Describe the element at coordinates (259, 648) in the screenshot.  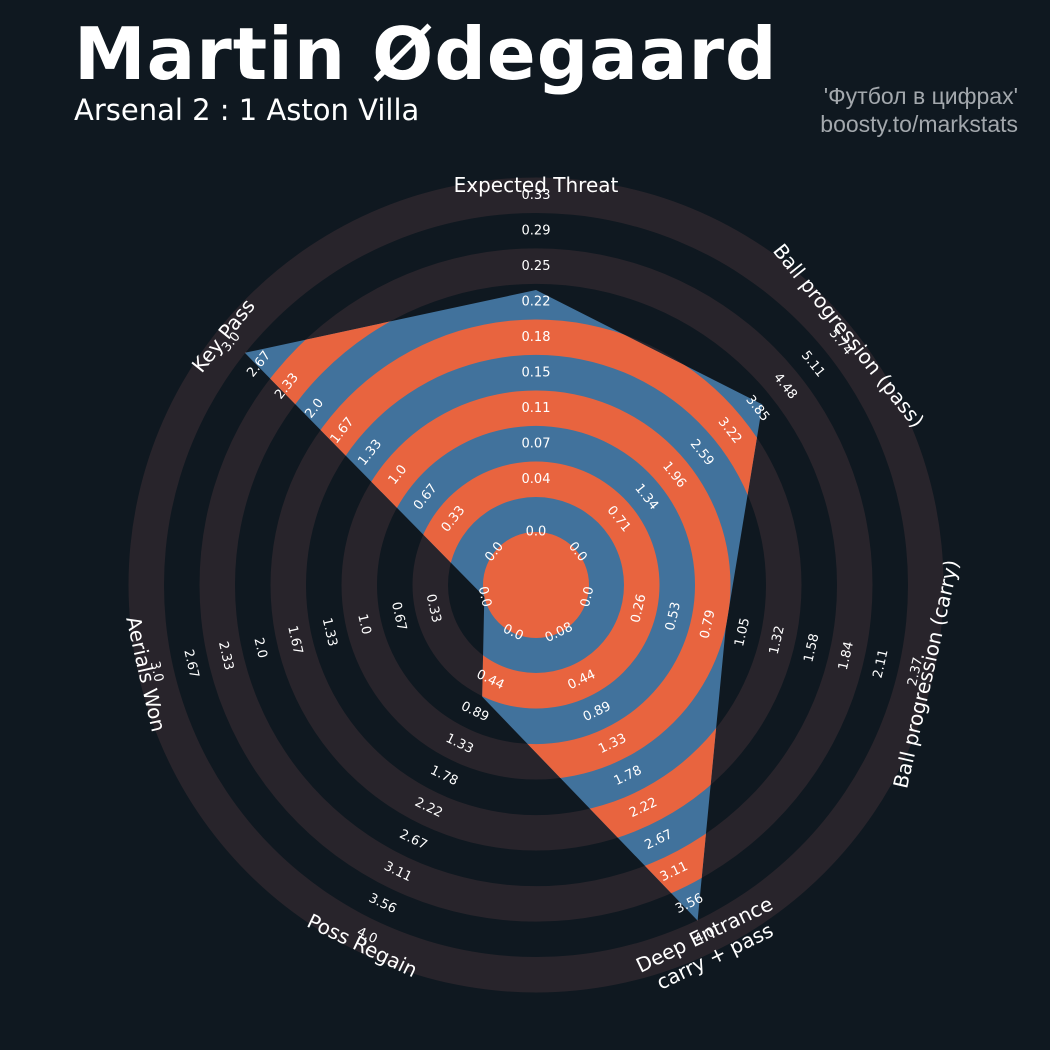
I see `tick-label: 2.0` at that location.